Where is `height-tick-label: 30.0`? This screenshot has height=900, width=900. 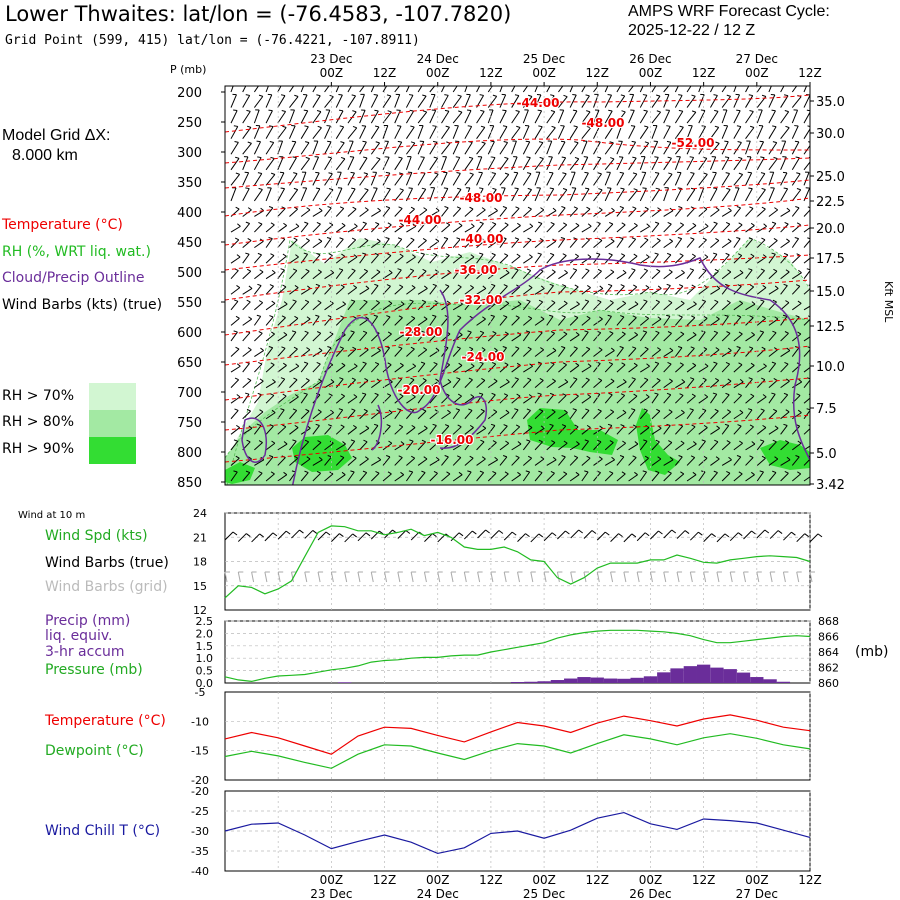 height-tick-label: 30.0 is located at coordinates (830, 134).